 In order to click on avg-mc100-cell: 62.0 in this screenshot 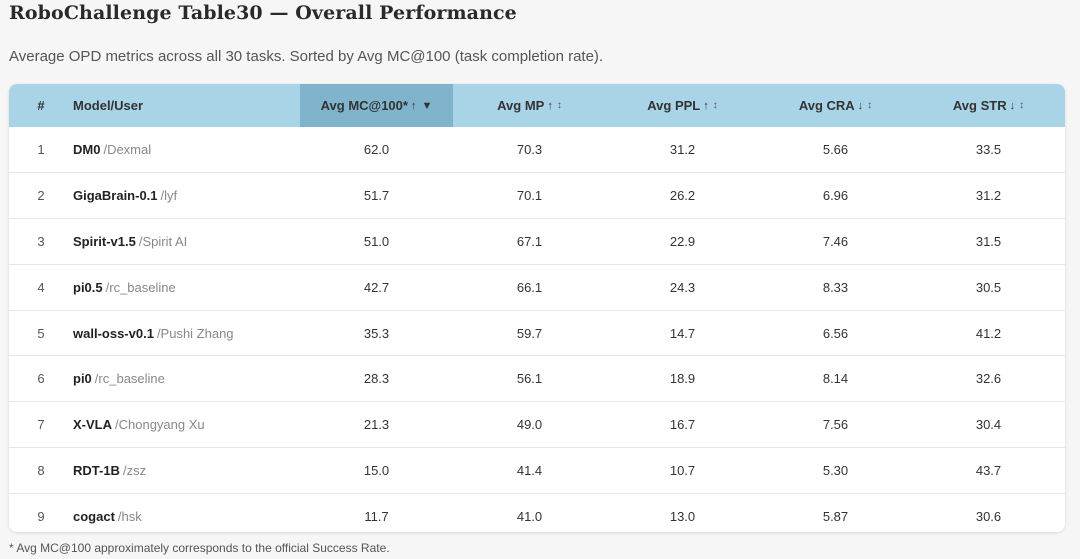, I will do `click(376, 149)`.